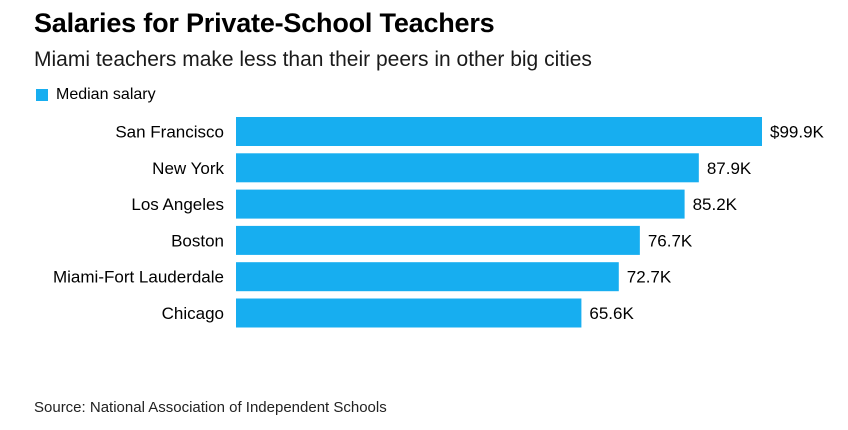 This screenshot has height=430, width=848. Describe the element at coordinates (715, 204) in the screenshot. I see `data-label: 85.2K` at that location.